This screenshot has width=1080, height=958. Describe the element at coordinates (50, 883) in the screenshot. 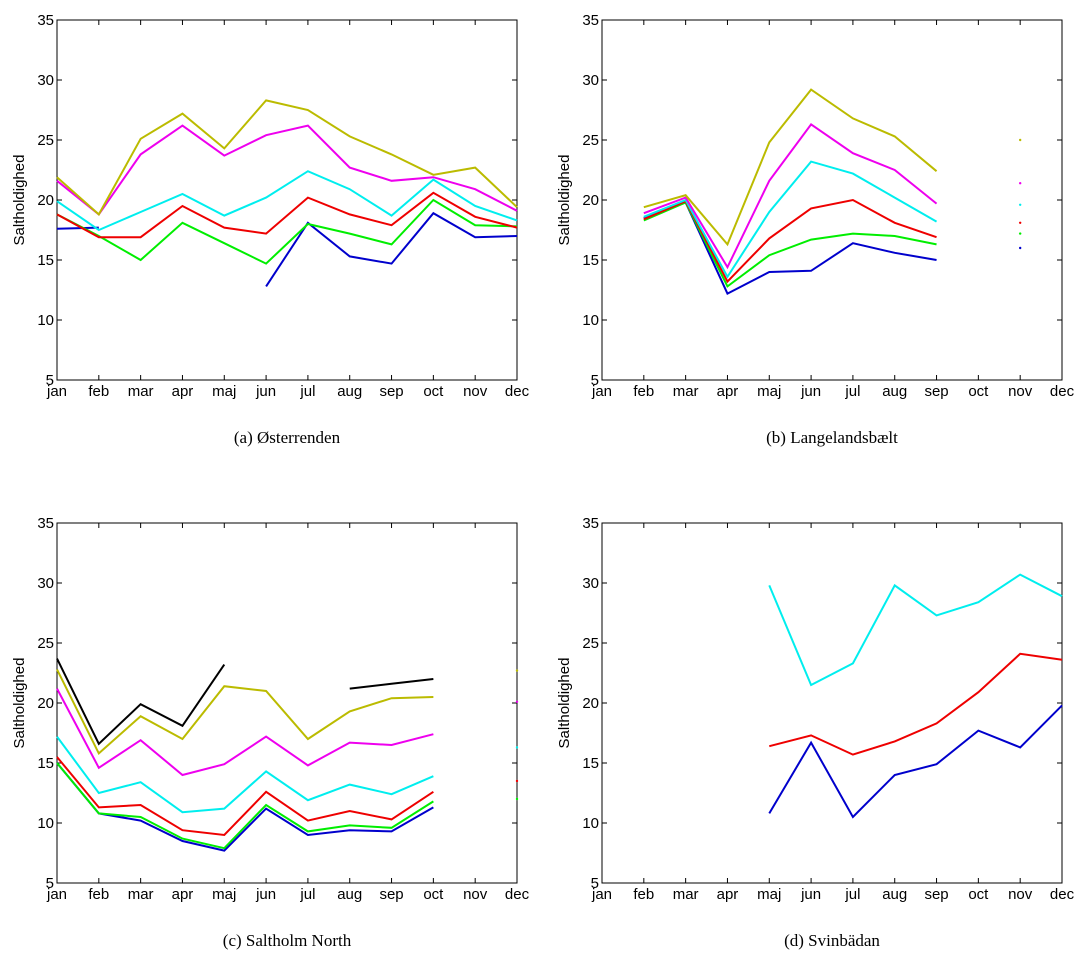

I see `y-tick-label: 5` at that location.